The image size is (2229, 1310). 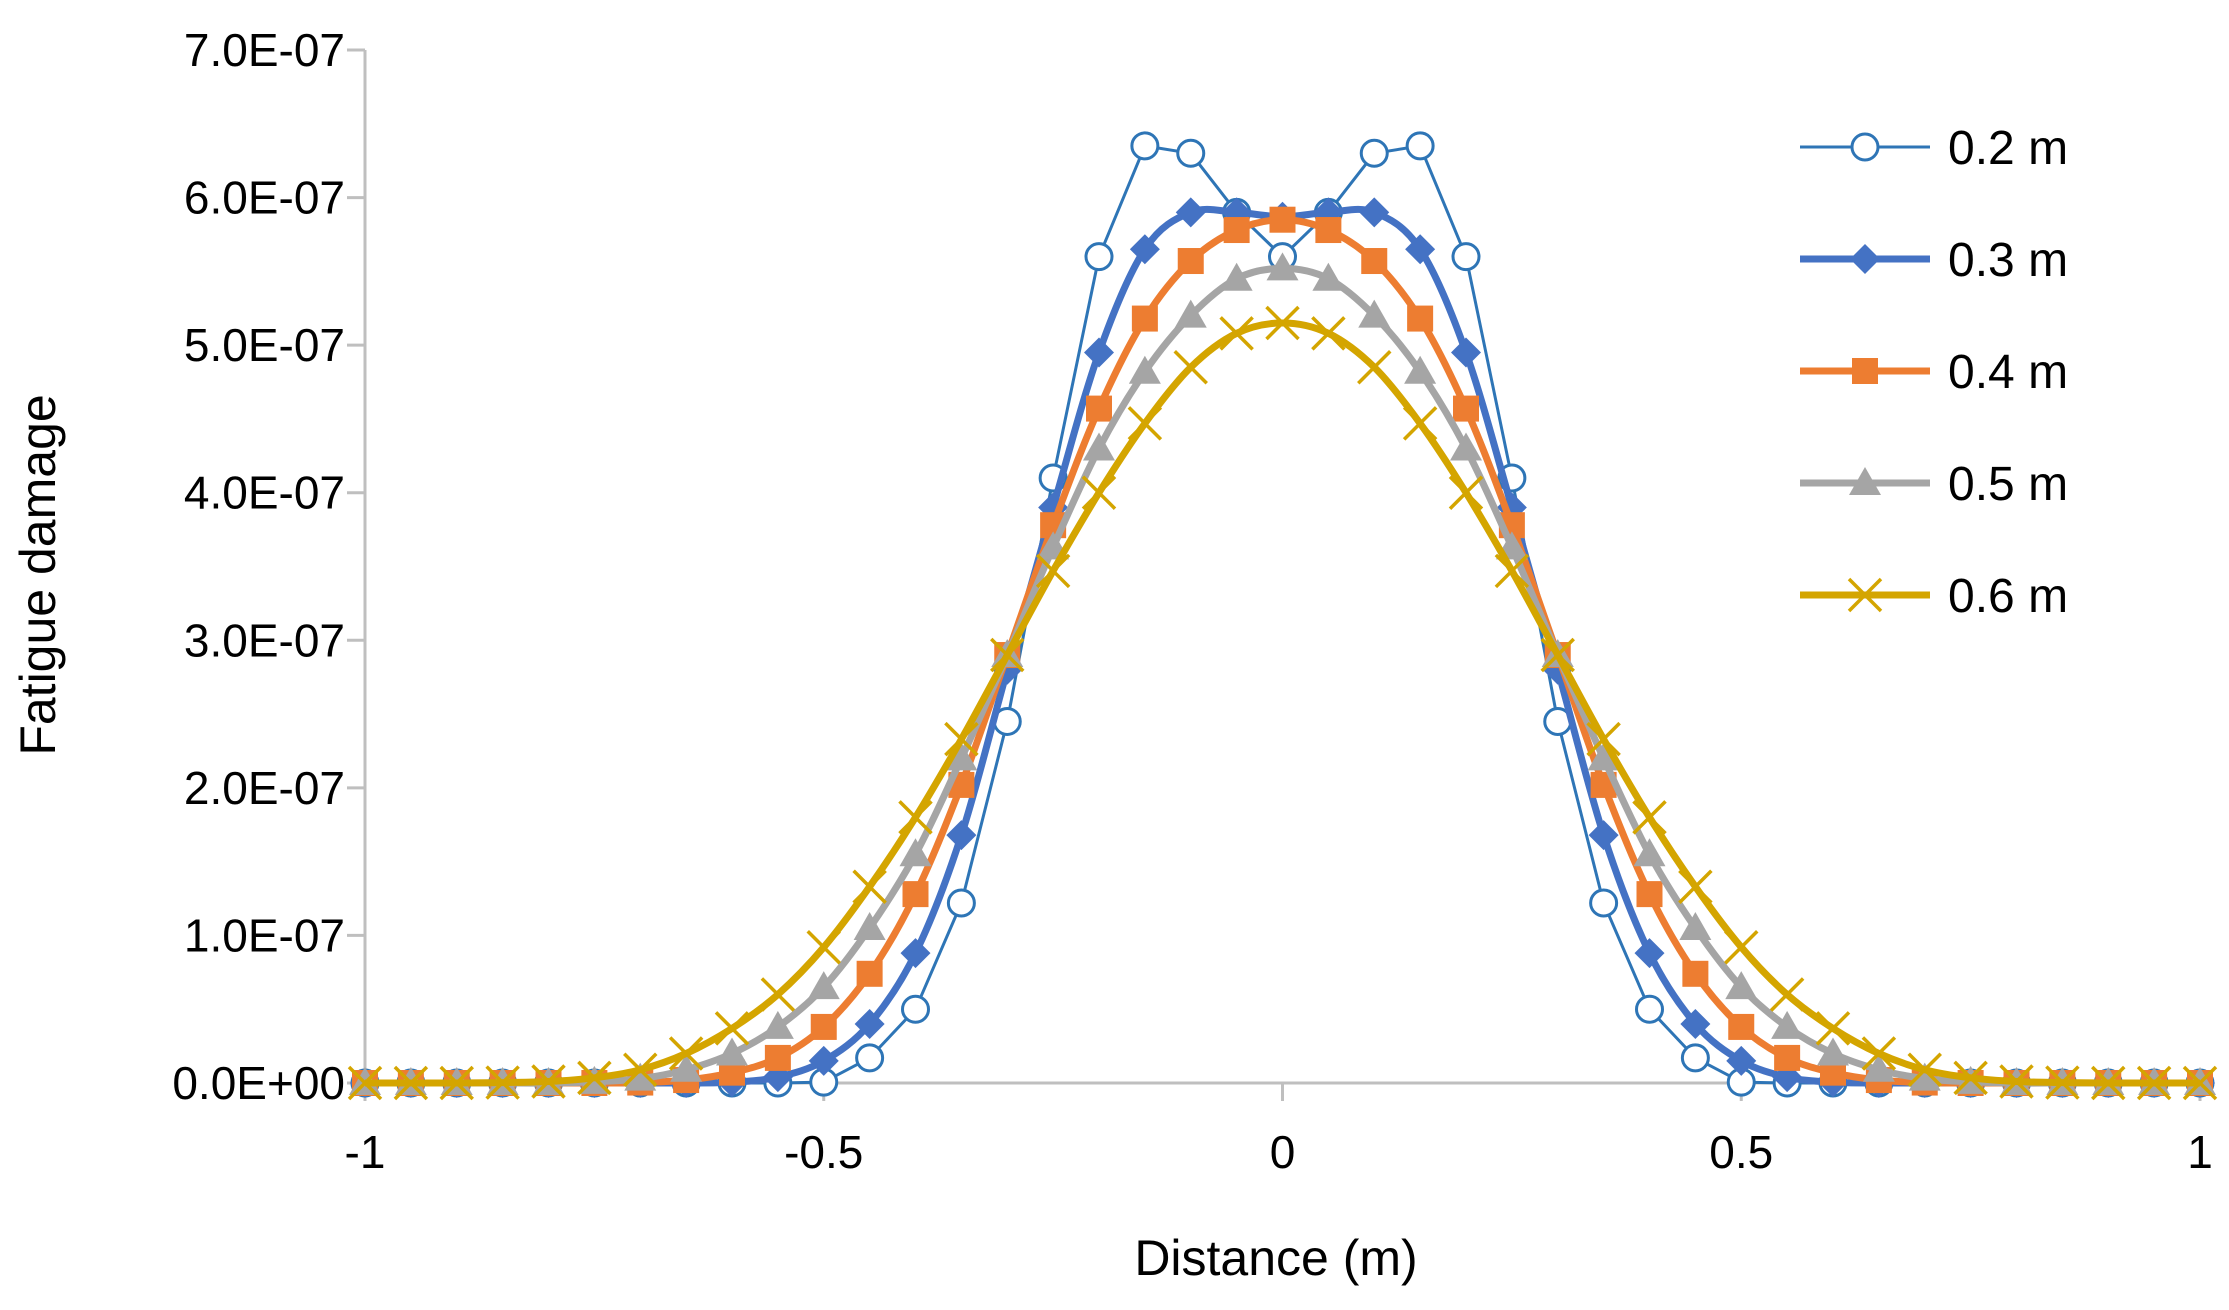 I want to click on legend-label: 0.3 m, so click(x=2008, y=260).